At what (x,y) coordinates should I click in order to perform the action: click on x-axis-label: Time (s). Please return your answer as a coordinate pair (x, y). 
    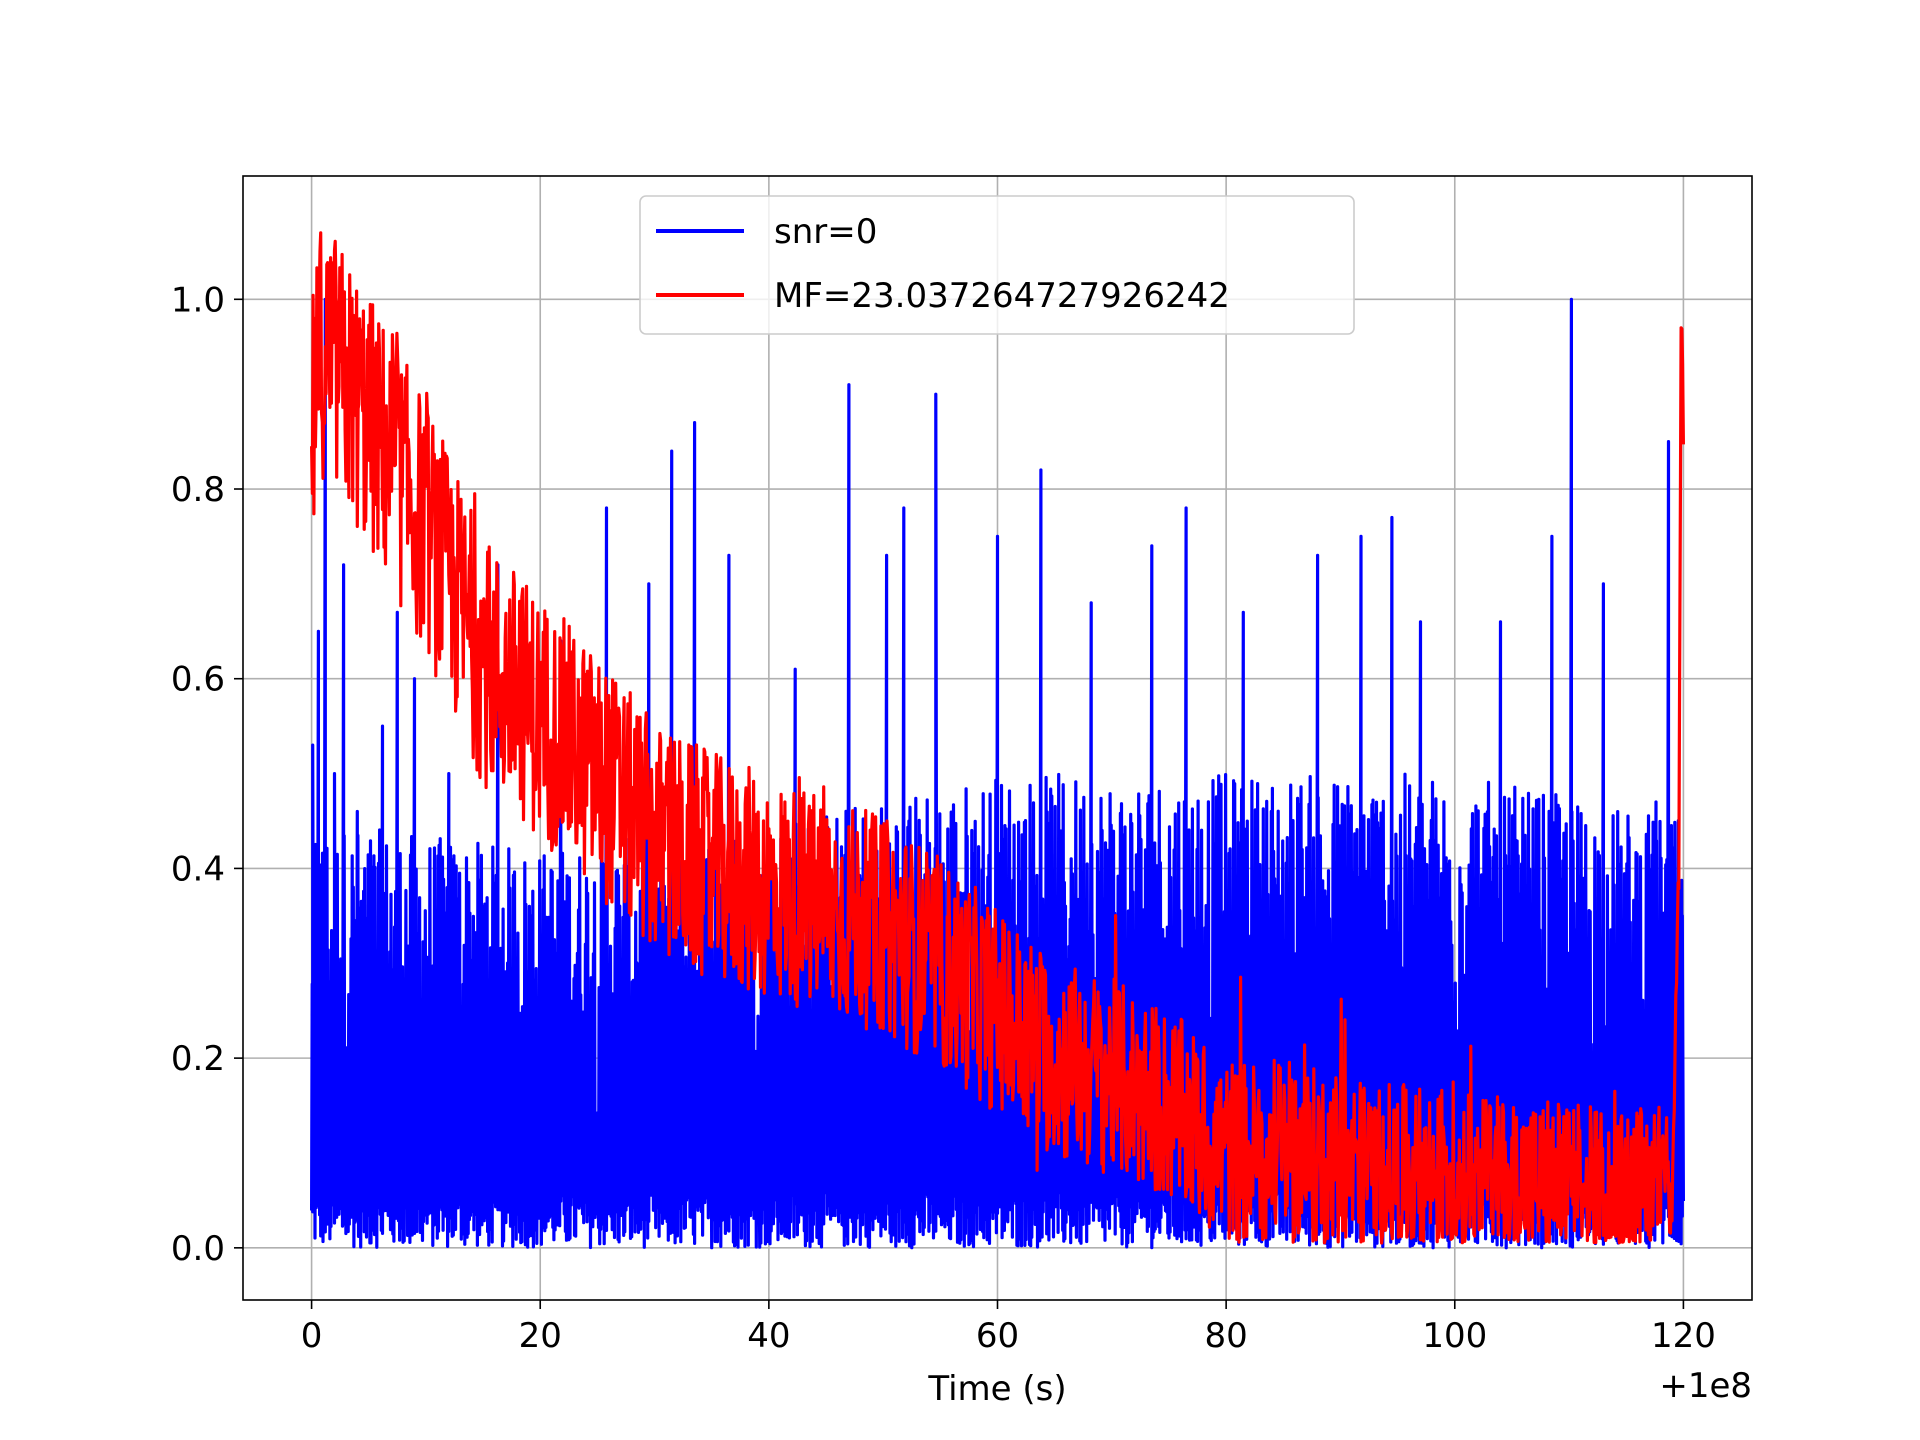
    Looking at the image, I should click on (996, 1389).